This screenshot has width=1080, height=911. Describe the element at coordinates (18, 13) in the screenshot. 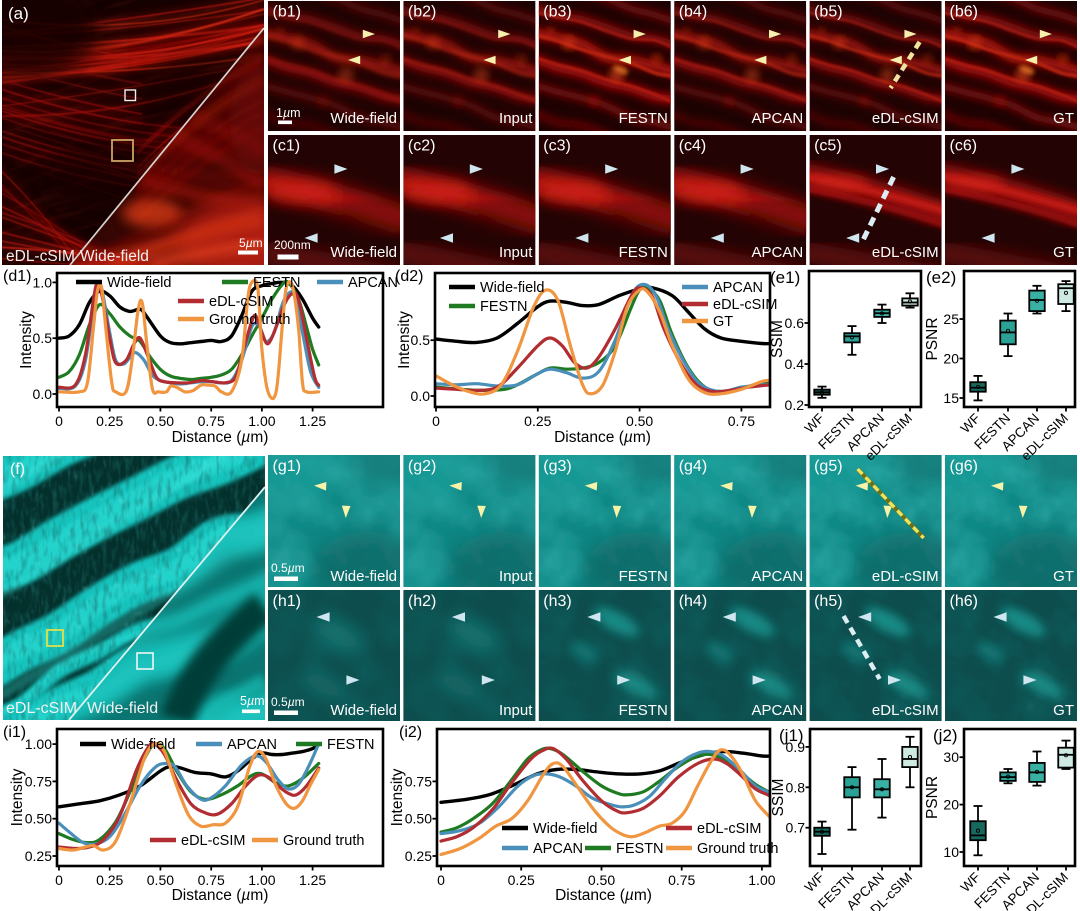

I see `svg-text: (a)` at that location.